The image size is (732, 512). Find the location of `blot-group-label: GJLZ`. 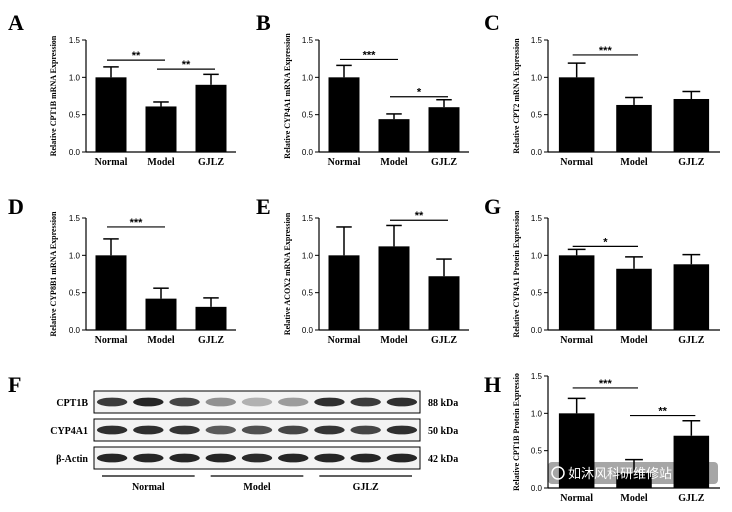

blot-group-label: GJLZ is located at coordinates (366, 487).